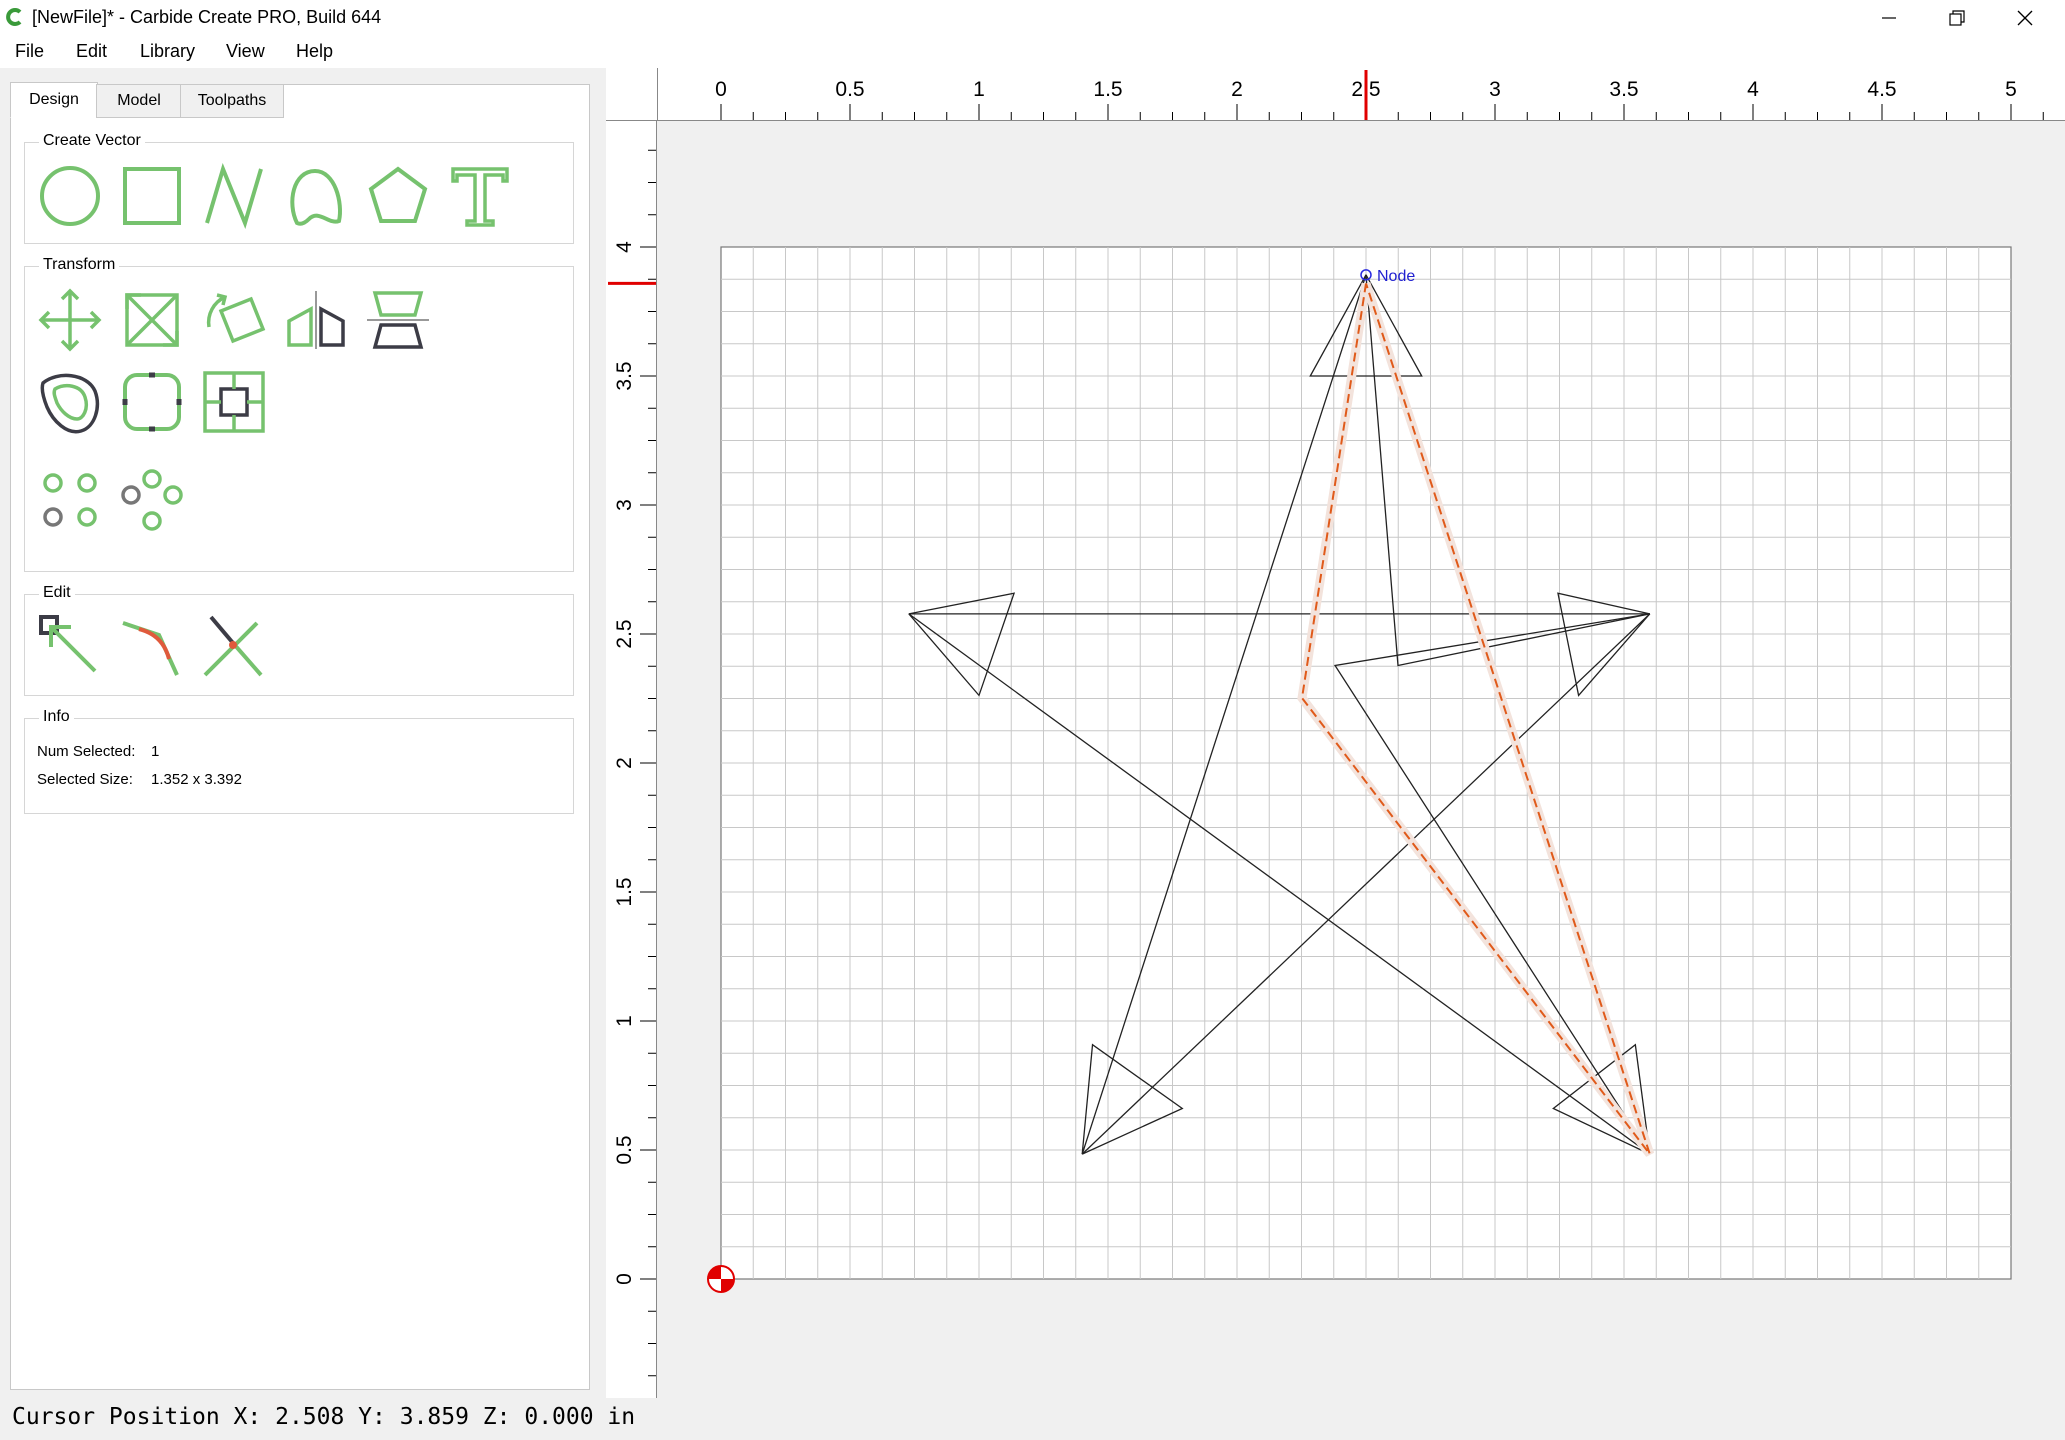  I want to click on ruler-vertical, so click(631, 733).